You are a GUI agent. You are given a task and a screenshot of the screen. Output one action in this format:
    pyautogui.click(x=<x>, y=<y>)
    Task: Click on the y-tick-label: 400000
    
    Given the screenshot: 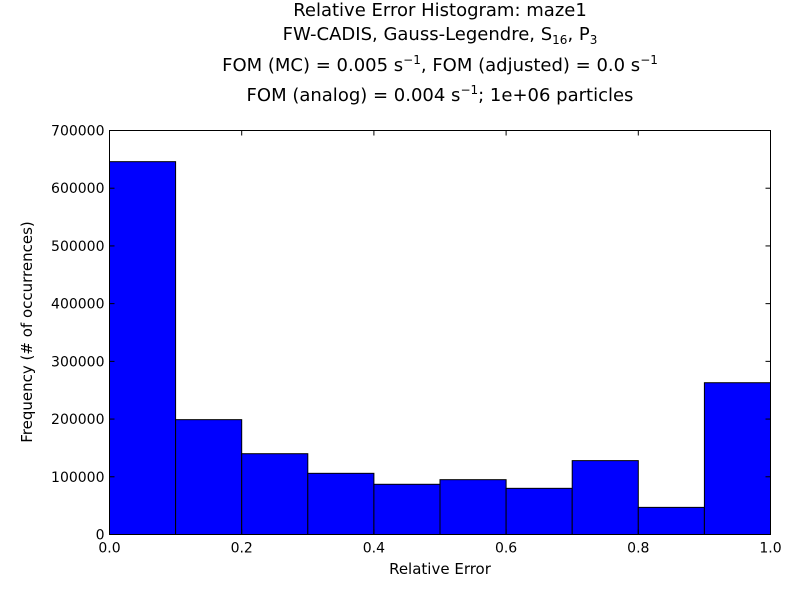 What is the action you would take?
    pyautogui.click(x=77, y=305)
    